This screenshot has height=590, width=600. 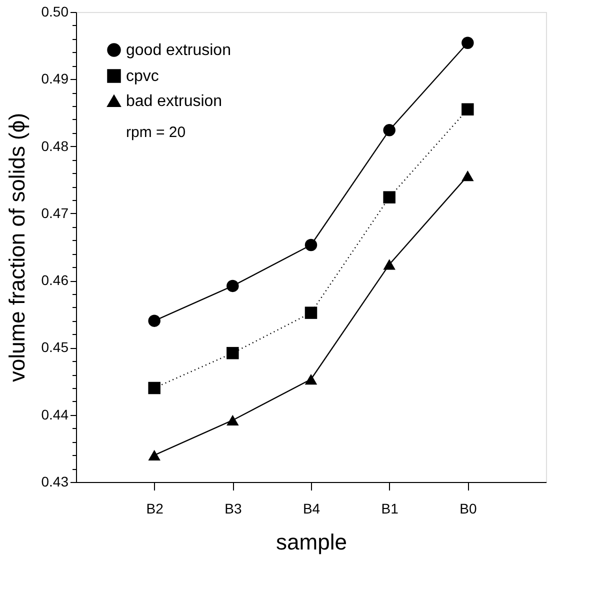 I want to click on y-tick-label: 0.50, so click(x=55, y=12).